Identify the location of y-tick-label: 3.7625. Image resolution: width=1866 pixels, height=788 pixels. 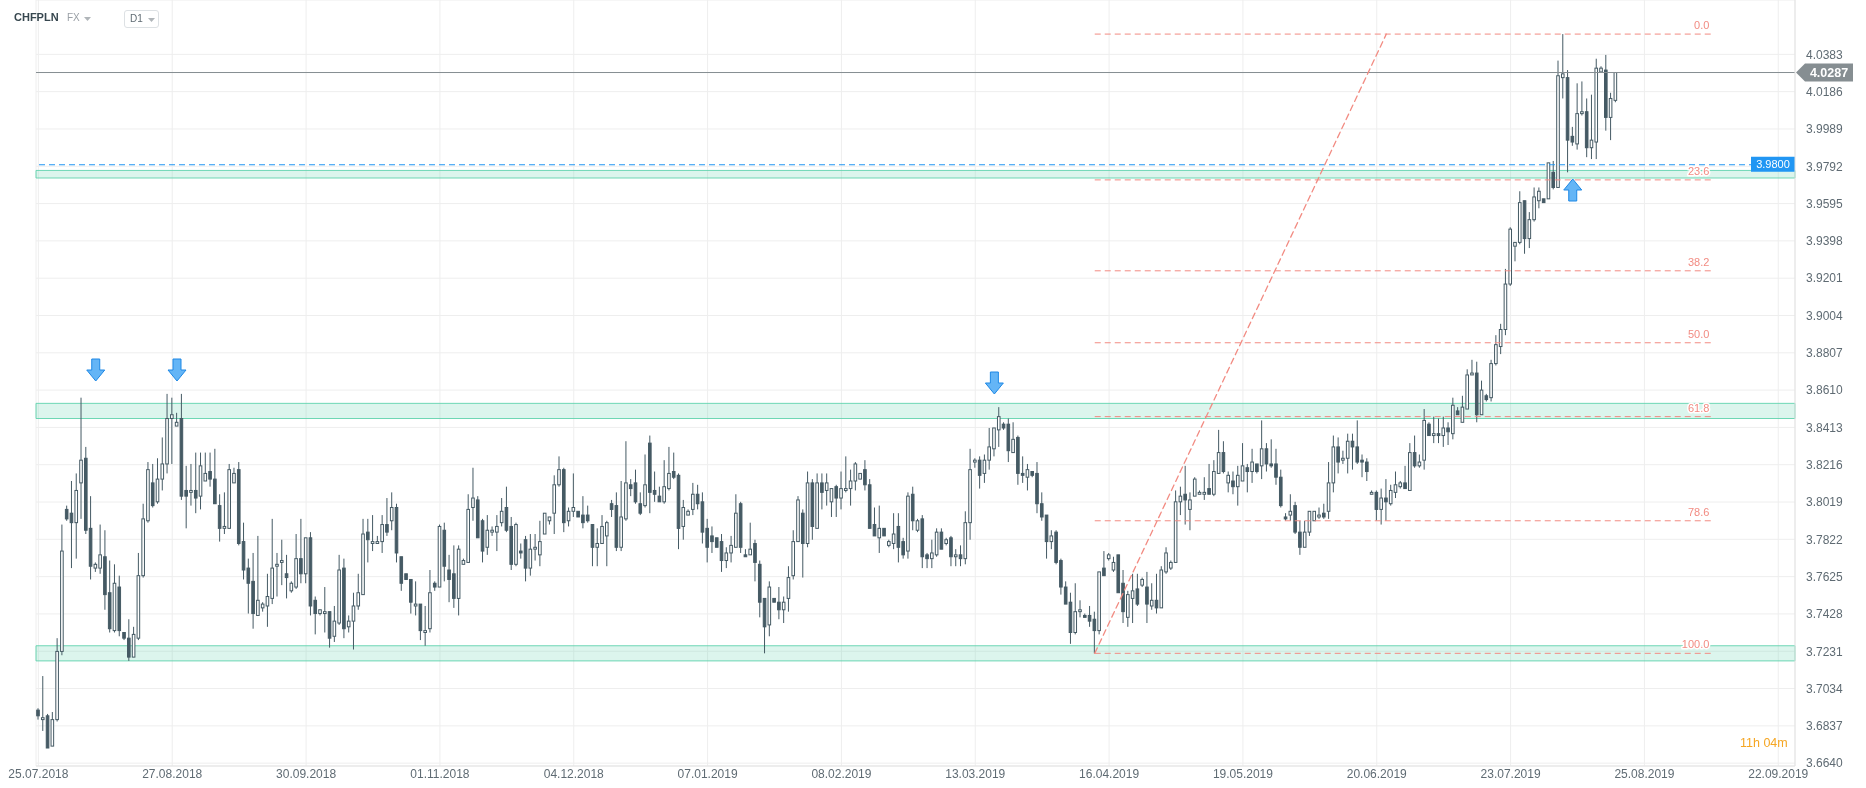
(1825, 576).